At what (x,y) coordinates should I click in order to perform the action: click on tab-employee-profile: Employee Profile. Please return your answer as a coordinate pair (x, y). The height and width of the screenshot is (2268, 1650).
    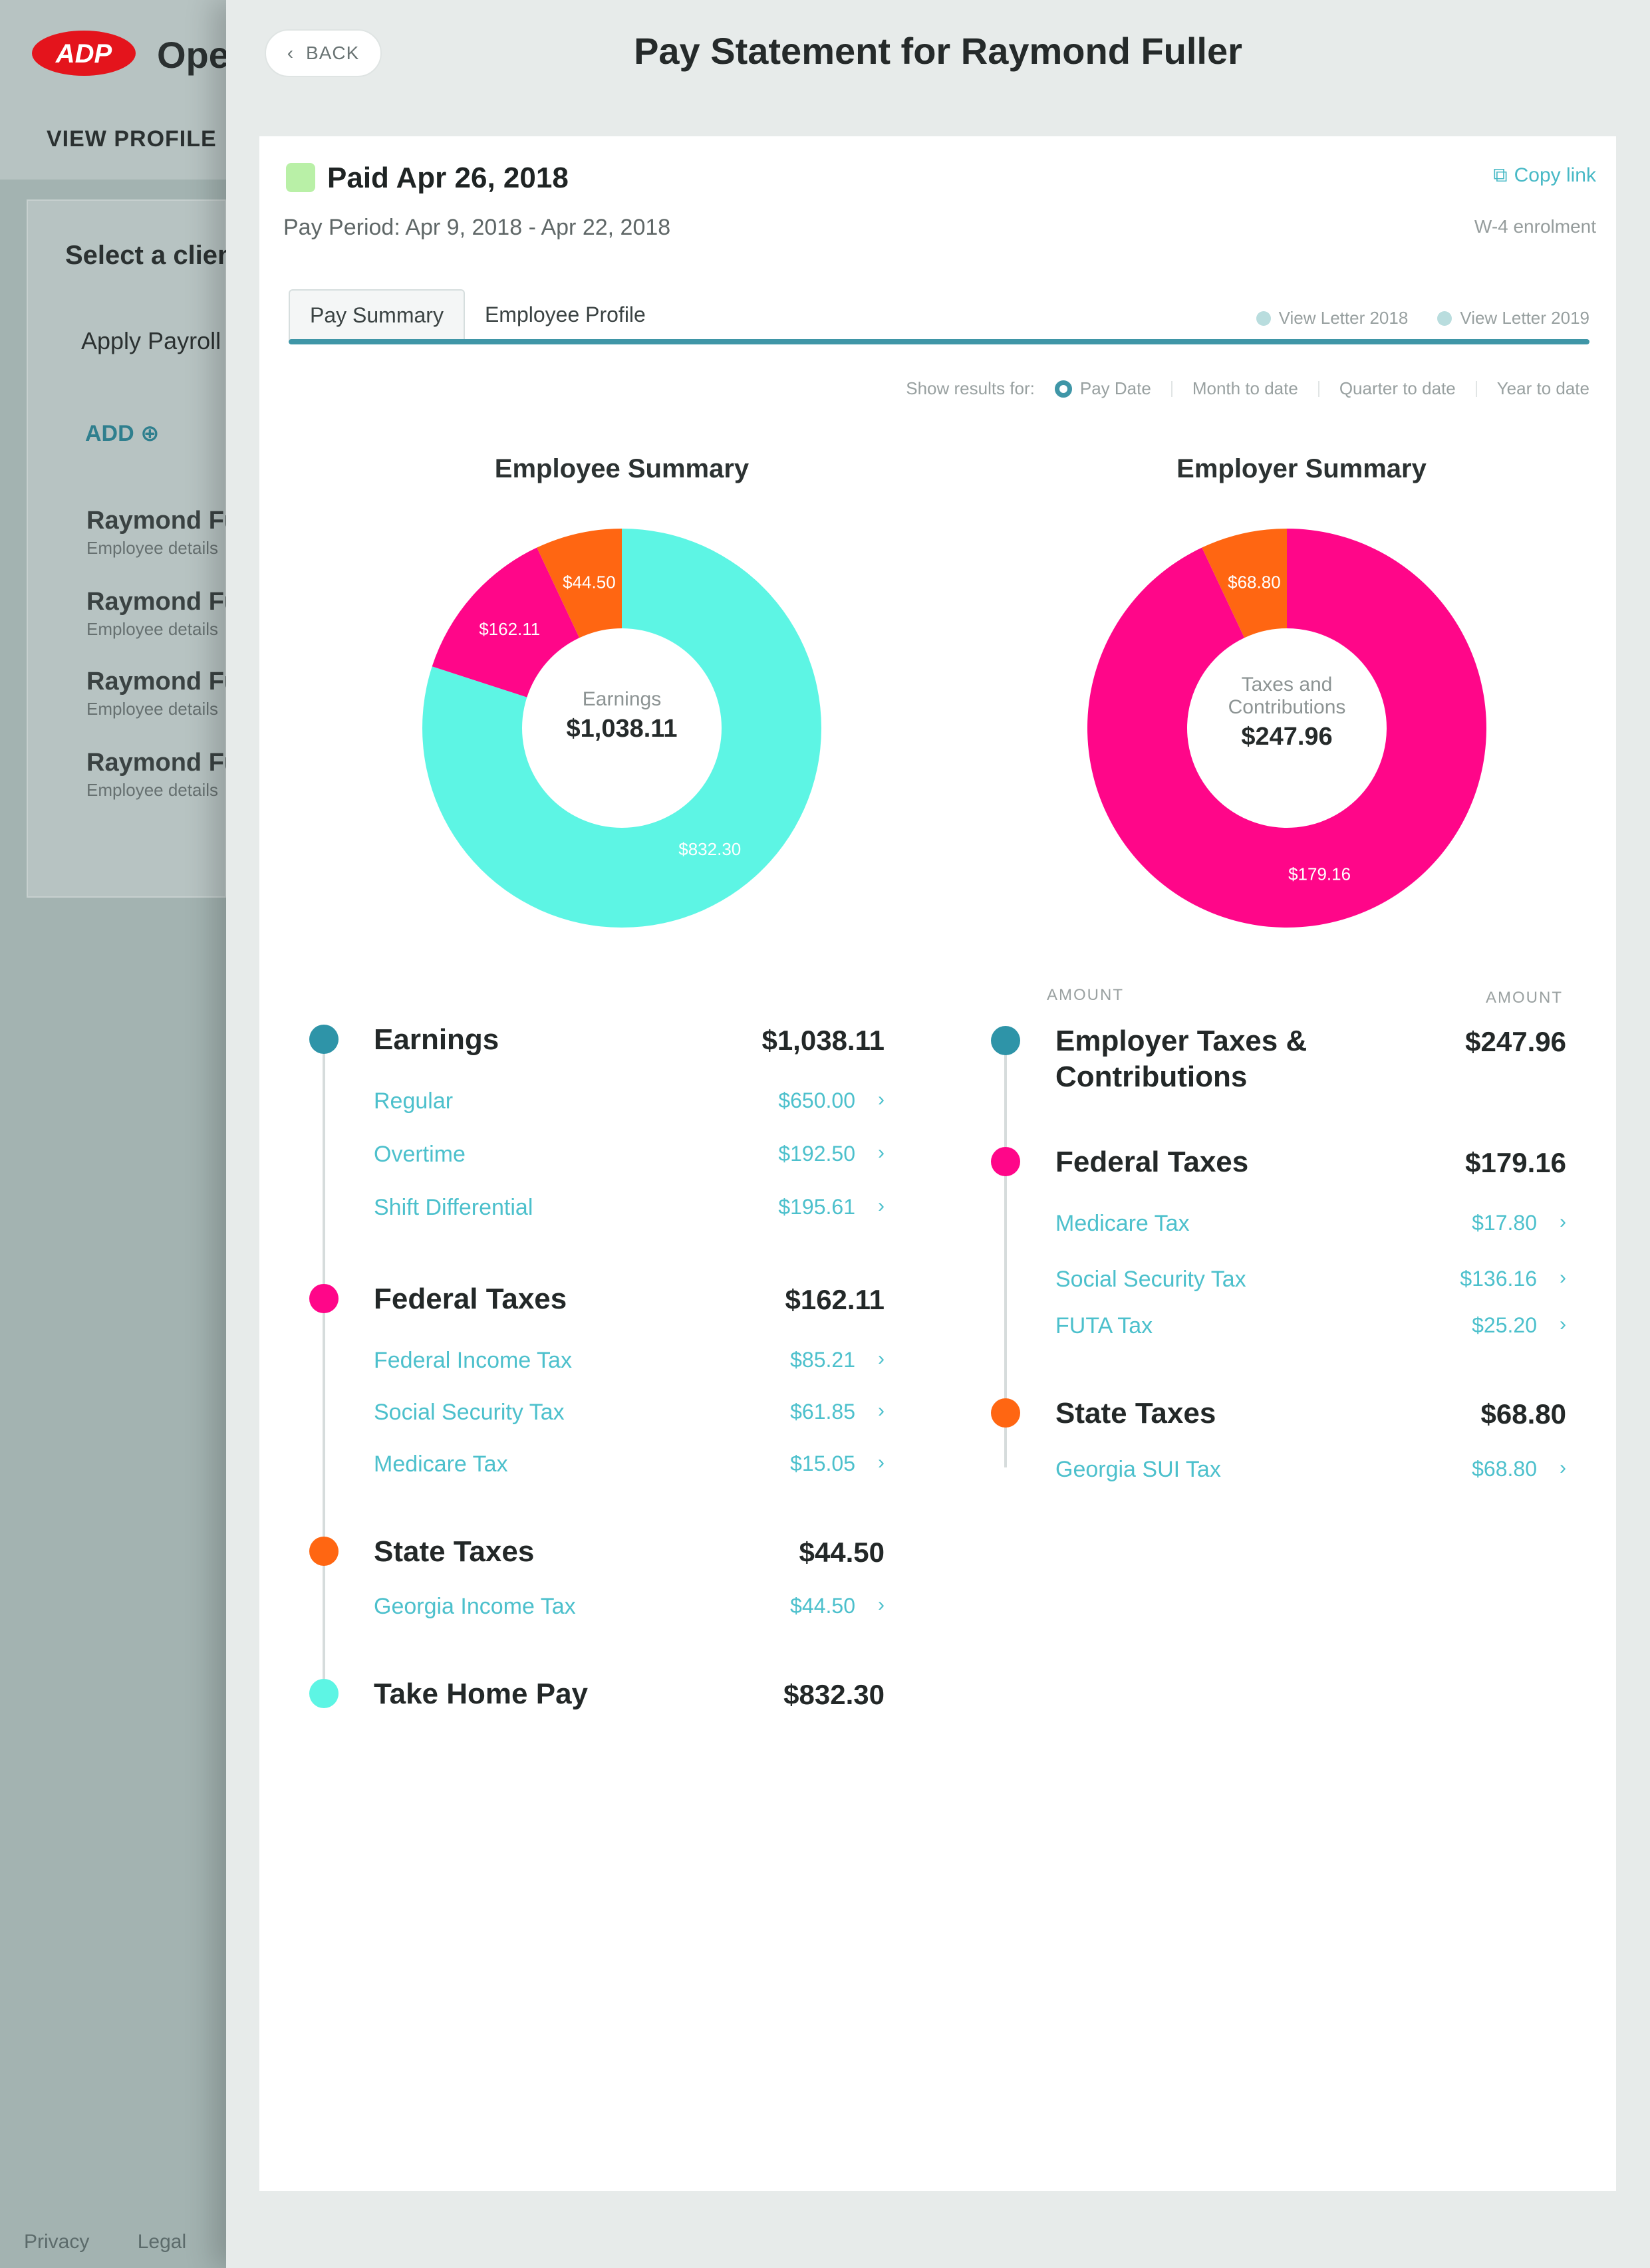
    Looking at the image, I should click on (565, 314).